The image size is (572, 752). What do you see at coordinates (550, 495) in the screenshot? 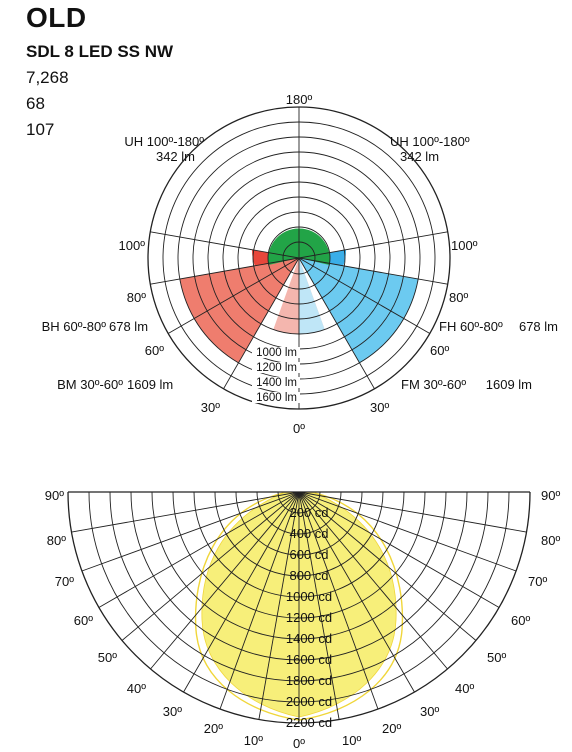
I see `cd-angle-right-90: 90º` at bounding box center [550, 495].